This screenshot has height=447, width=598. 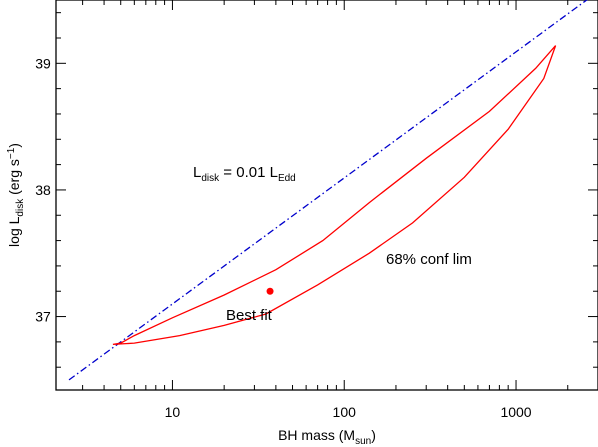 I want to click on x-tick-label: 10, so click(x=173, y=412).